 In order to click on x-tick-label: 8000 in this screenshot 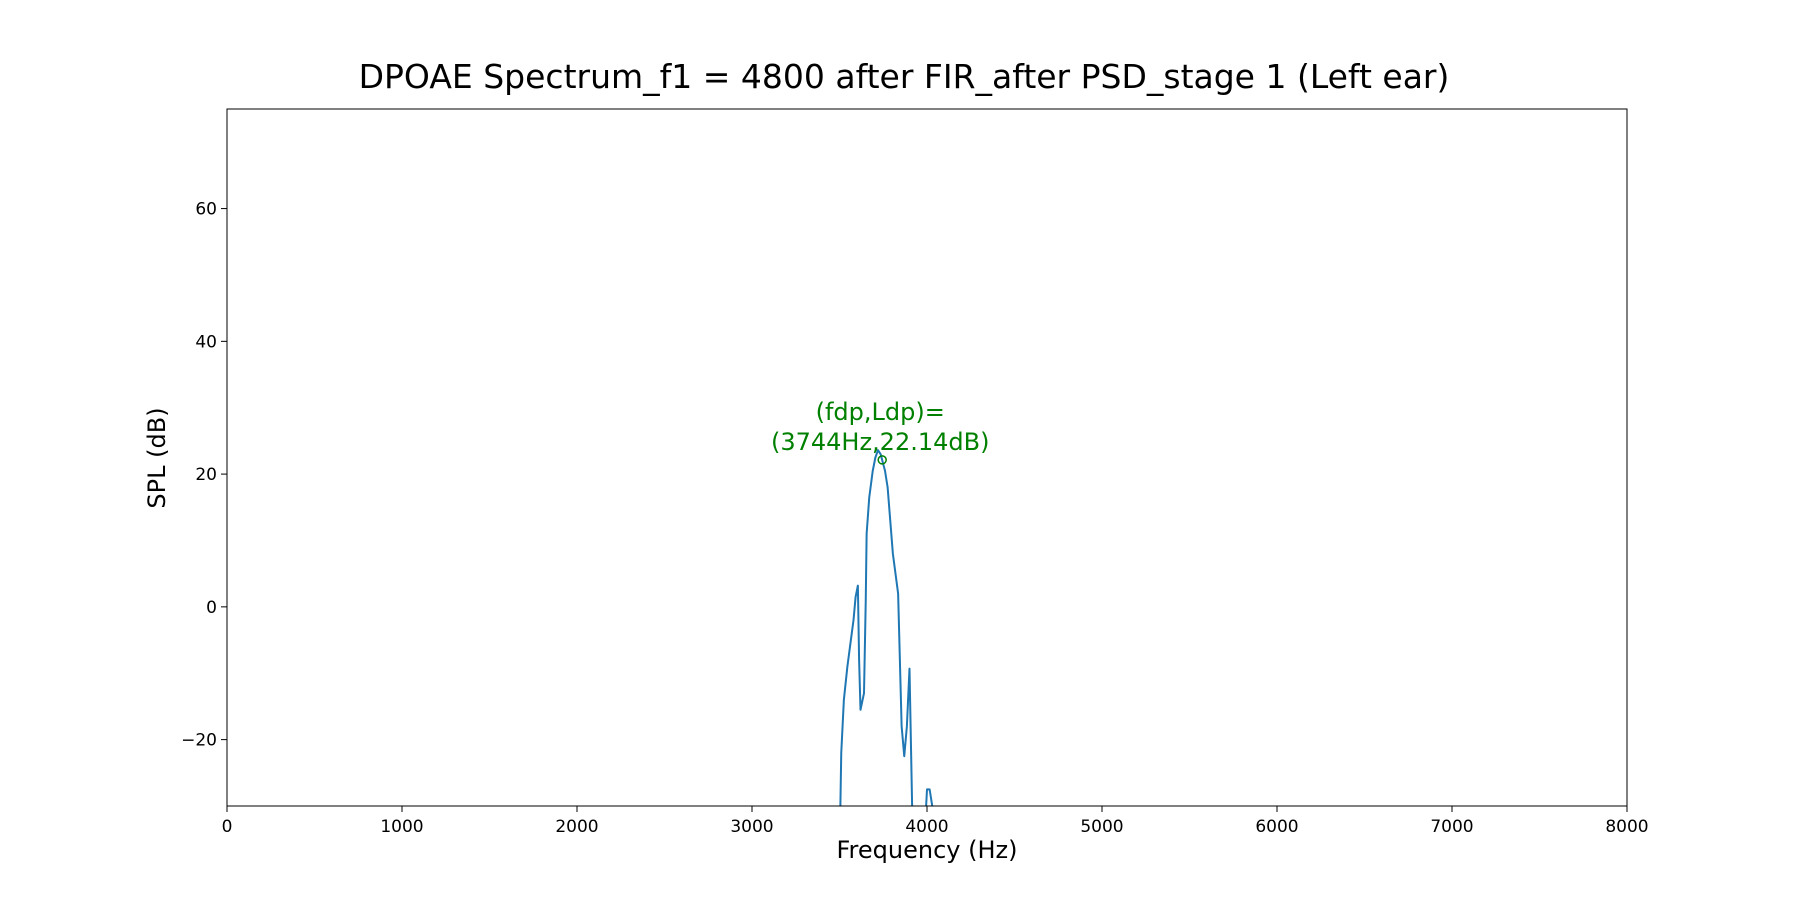, I will do `click(1626, 827)`.